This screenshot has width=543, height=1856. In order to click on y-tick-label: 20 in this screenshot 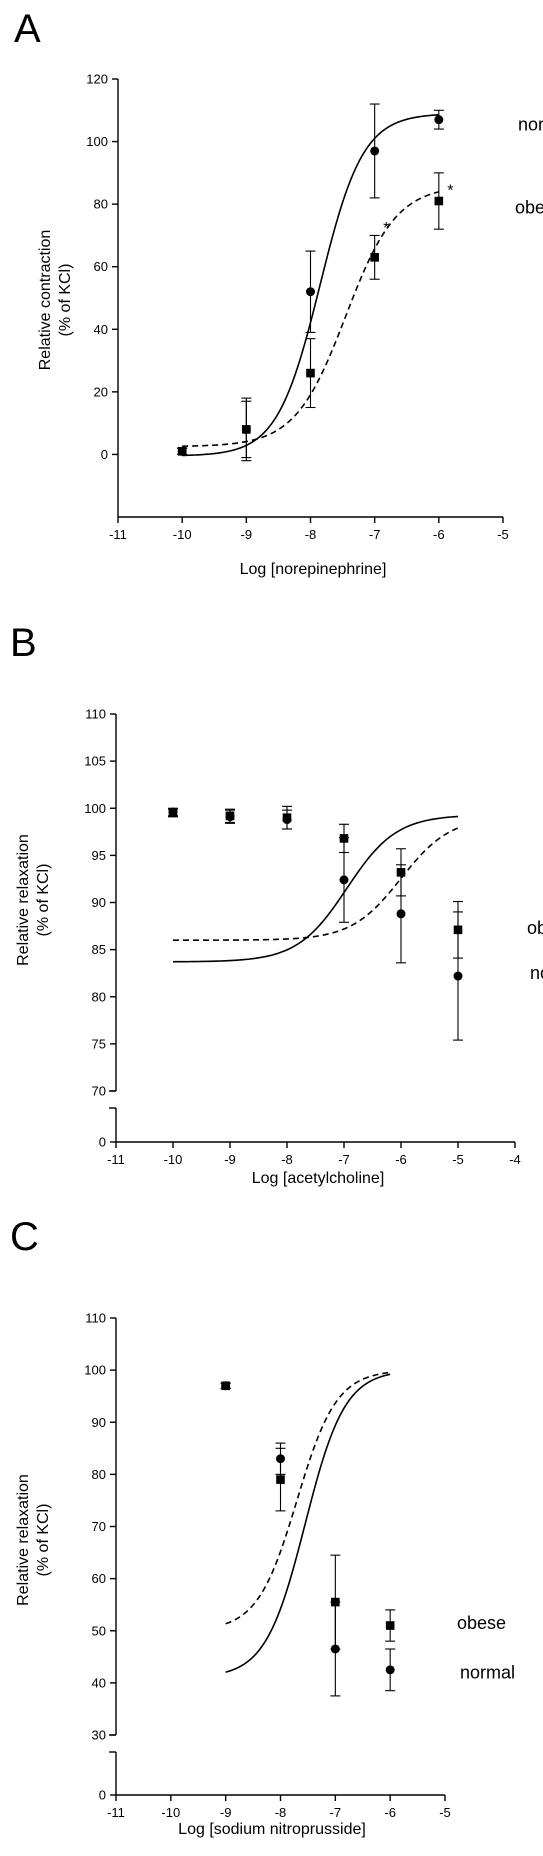, I will do `click(101, 391)`.